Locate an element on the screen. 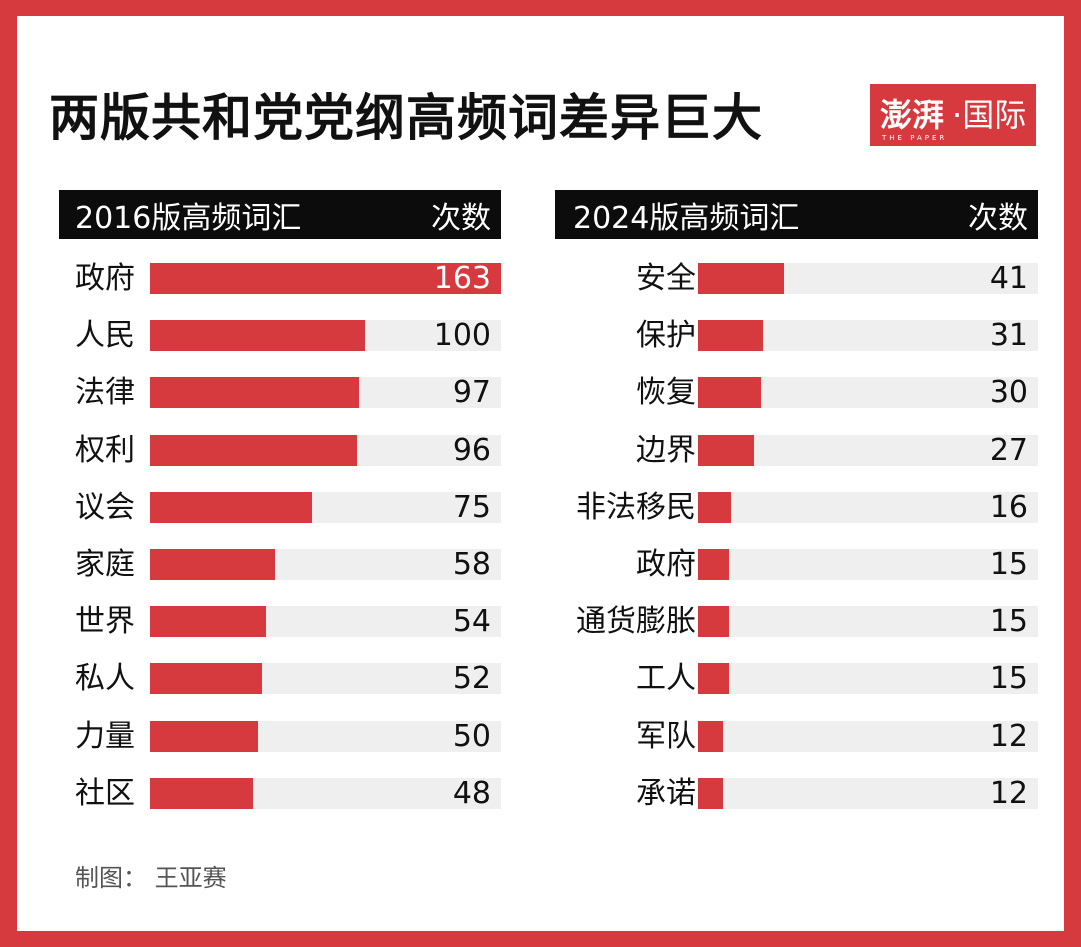 This screenshot has height=947, width=1081. bar-row: 政府 163 is located at coordinates (280, 291).